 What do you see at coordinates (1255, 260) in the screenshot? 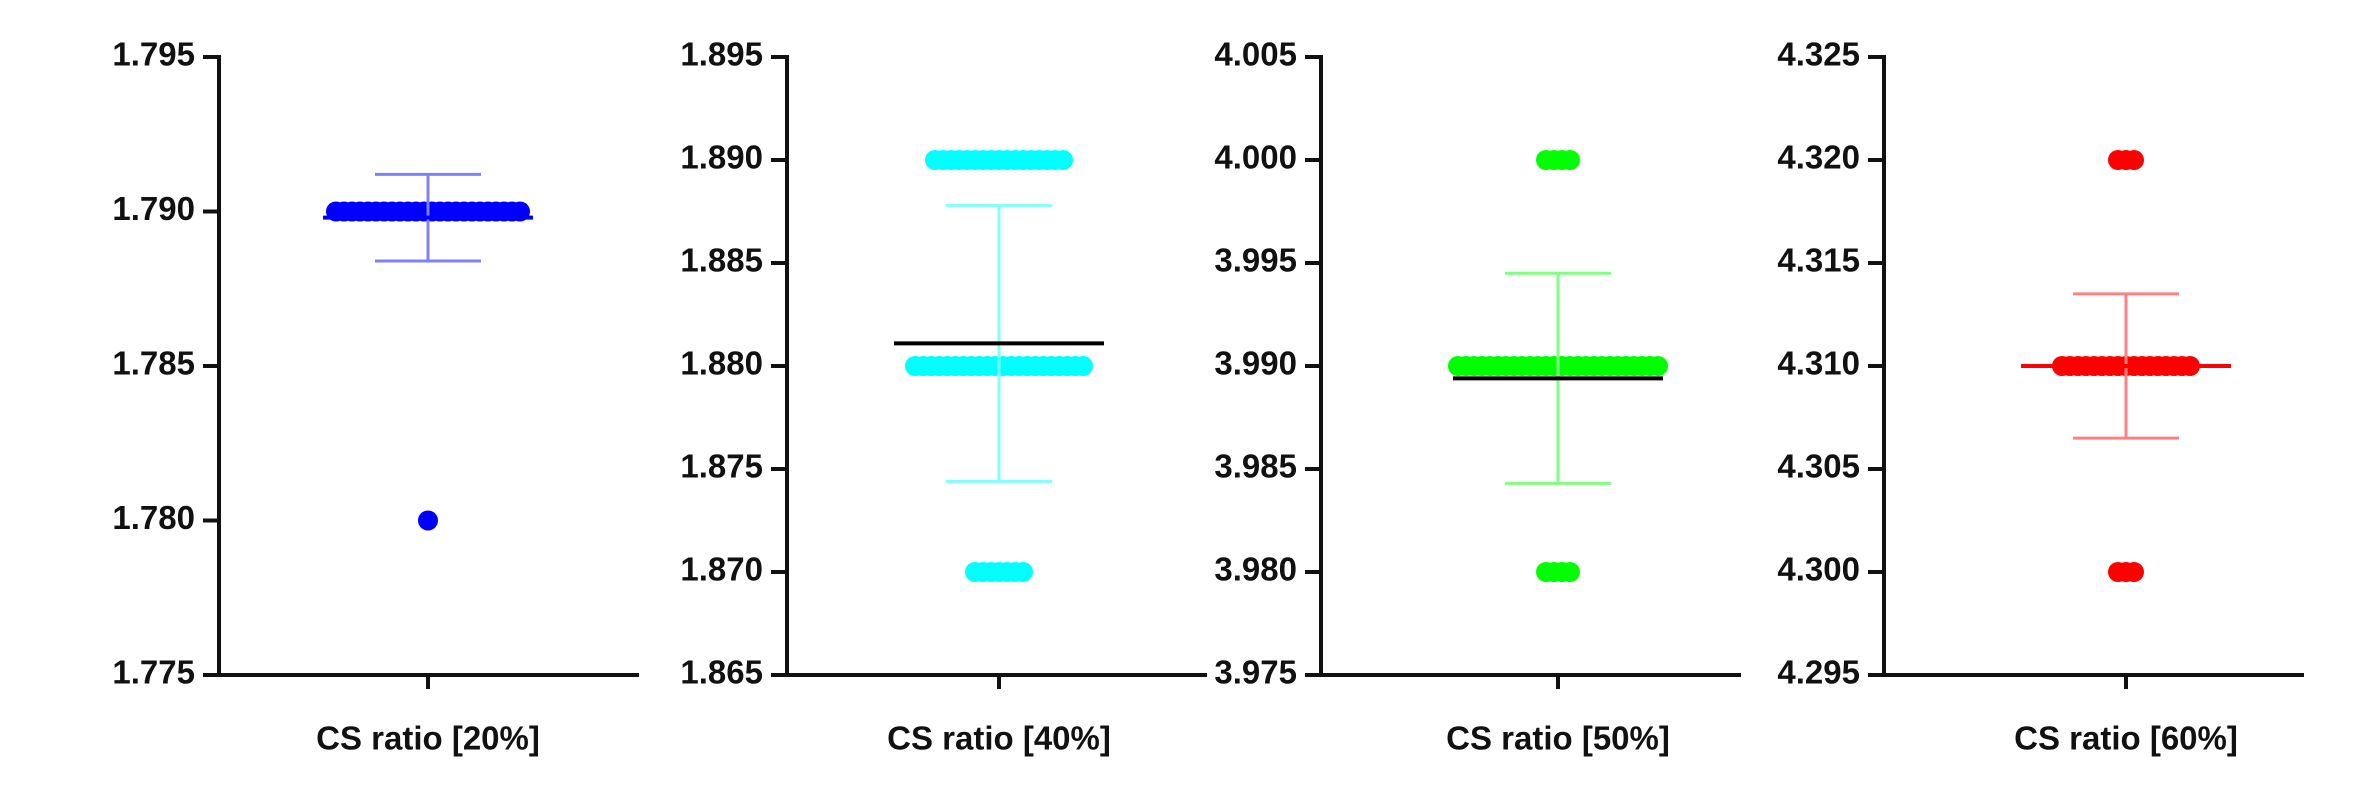
I see `y-tick-label: 3.995` at bounding box center [1255, 260].